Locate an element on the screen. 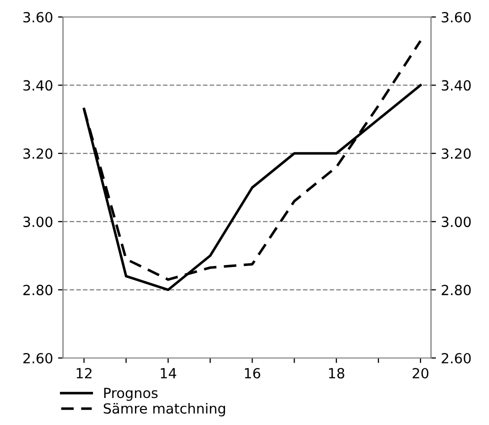  x-tick-label: 20 is located at coordinates (420, 373).